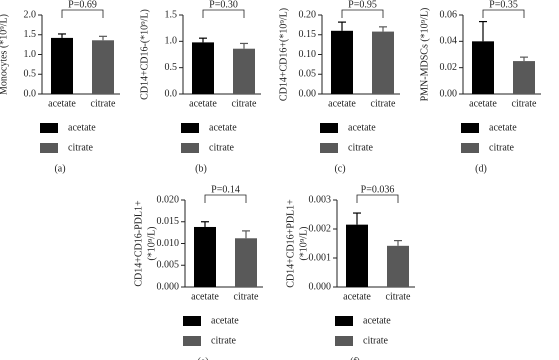  Describe the element at coordinates (168, 221) in the screenshot. I see `y-tick-label: 0.015` at that location.